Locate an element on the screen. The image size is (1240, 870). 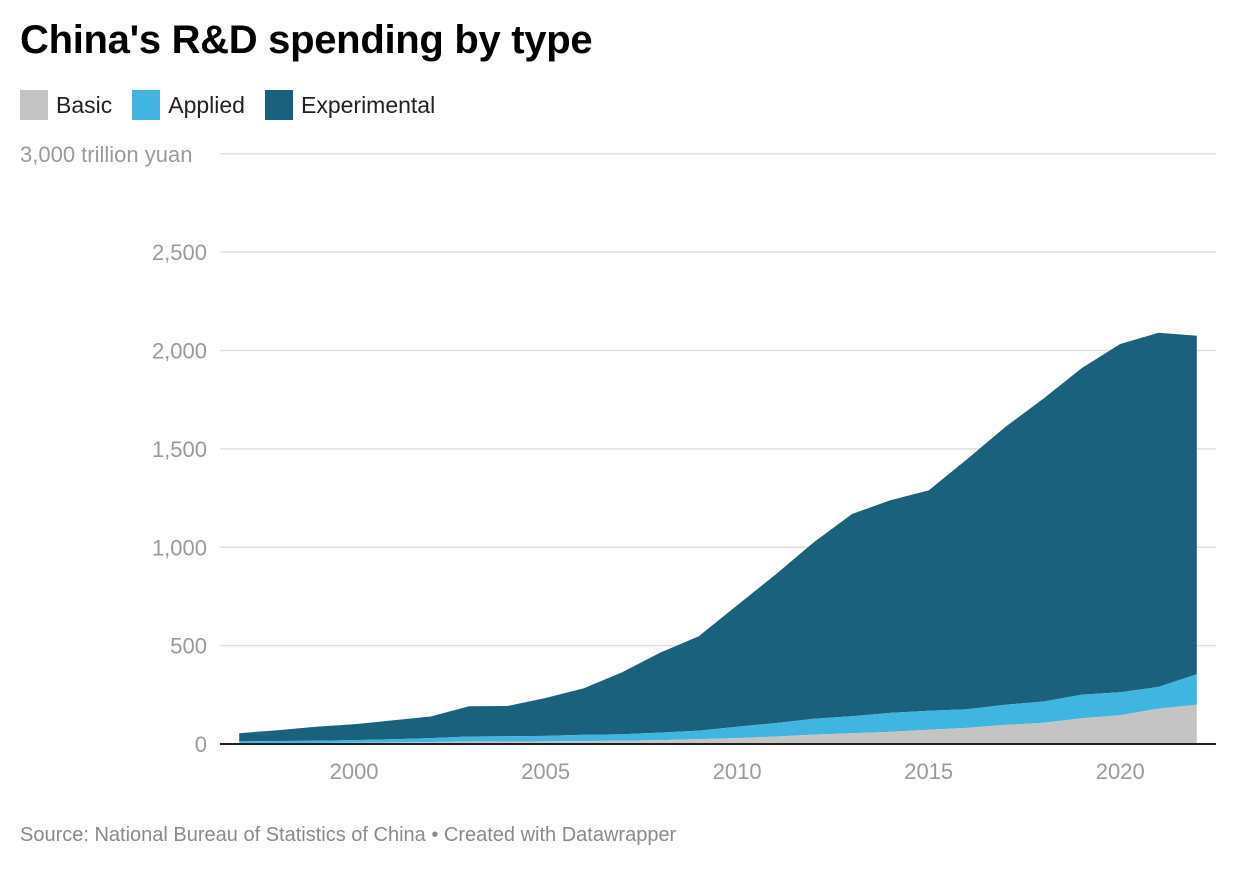
legend-item-experimental: Experimental is located at coordinates (350, 105).